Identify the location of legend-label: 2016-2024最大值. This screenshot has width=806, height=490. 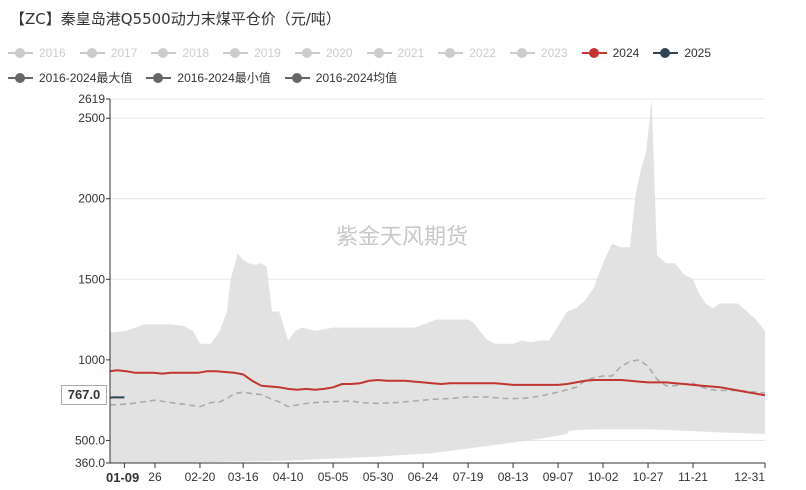
(86, 78).